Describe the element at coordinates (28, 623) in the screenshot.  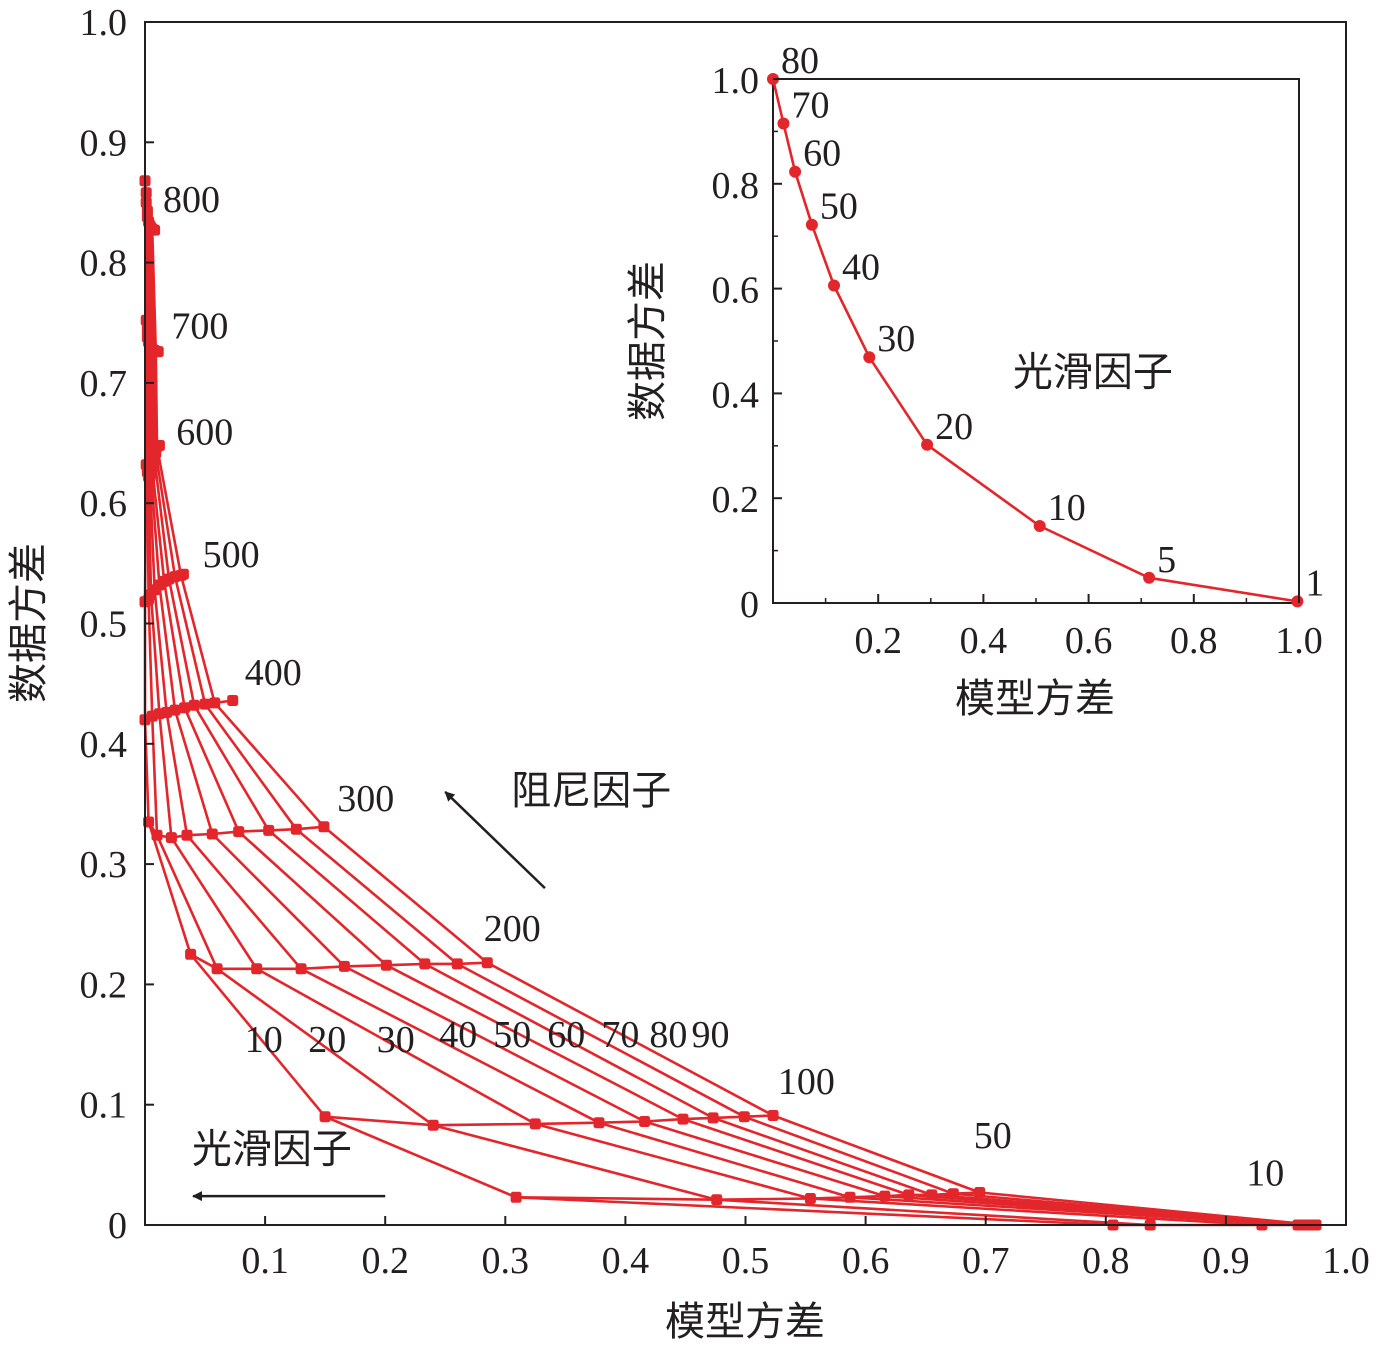
I see `main-y-axis-title: 数据方差` at that location.